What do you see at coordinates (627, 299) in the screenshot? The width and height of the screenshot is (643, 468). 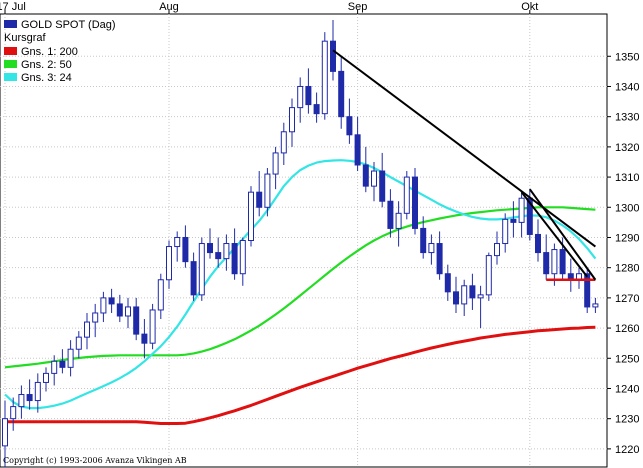 I see `y-tick-label: 1270` at bounding box center [627, 299].